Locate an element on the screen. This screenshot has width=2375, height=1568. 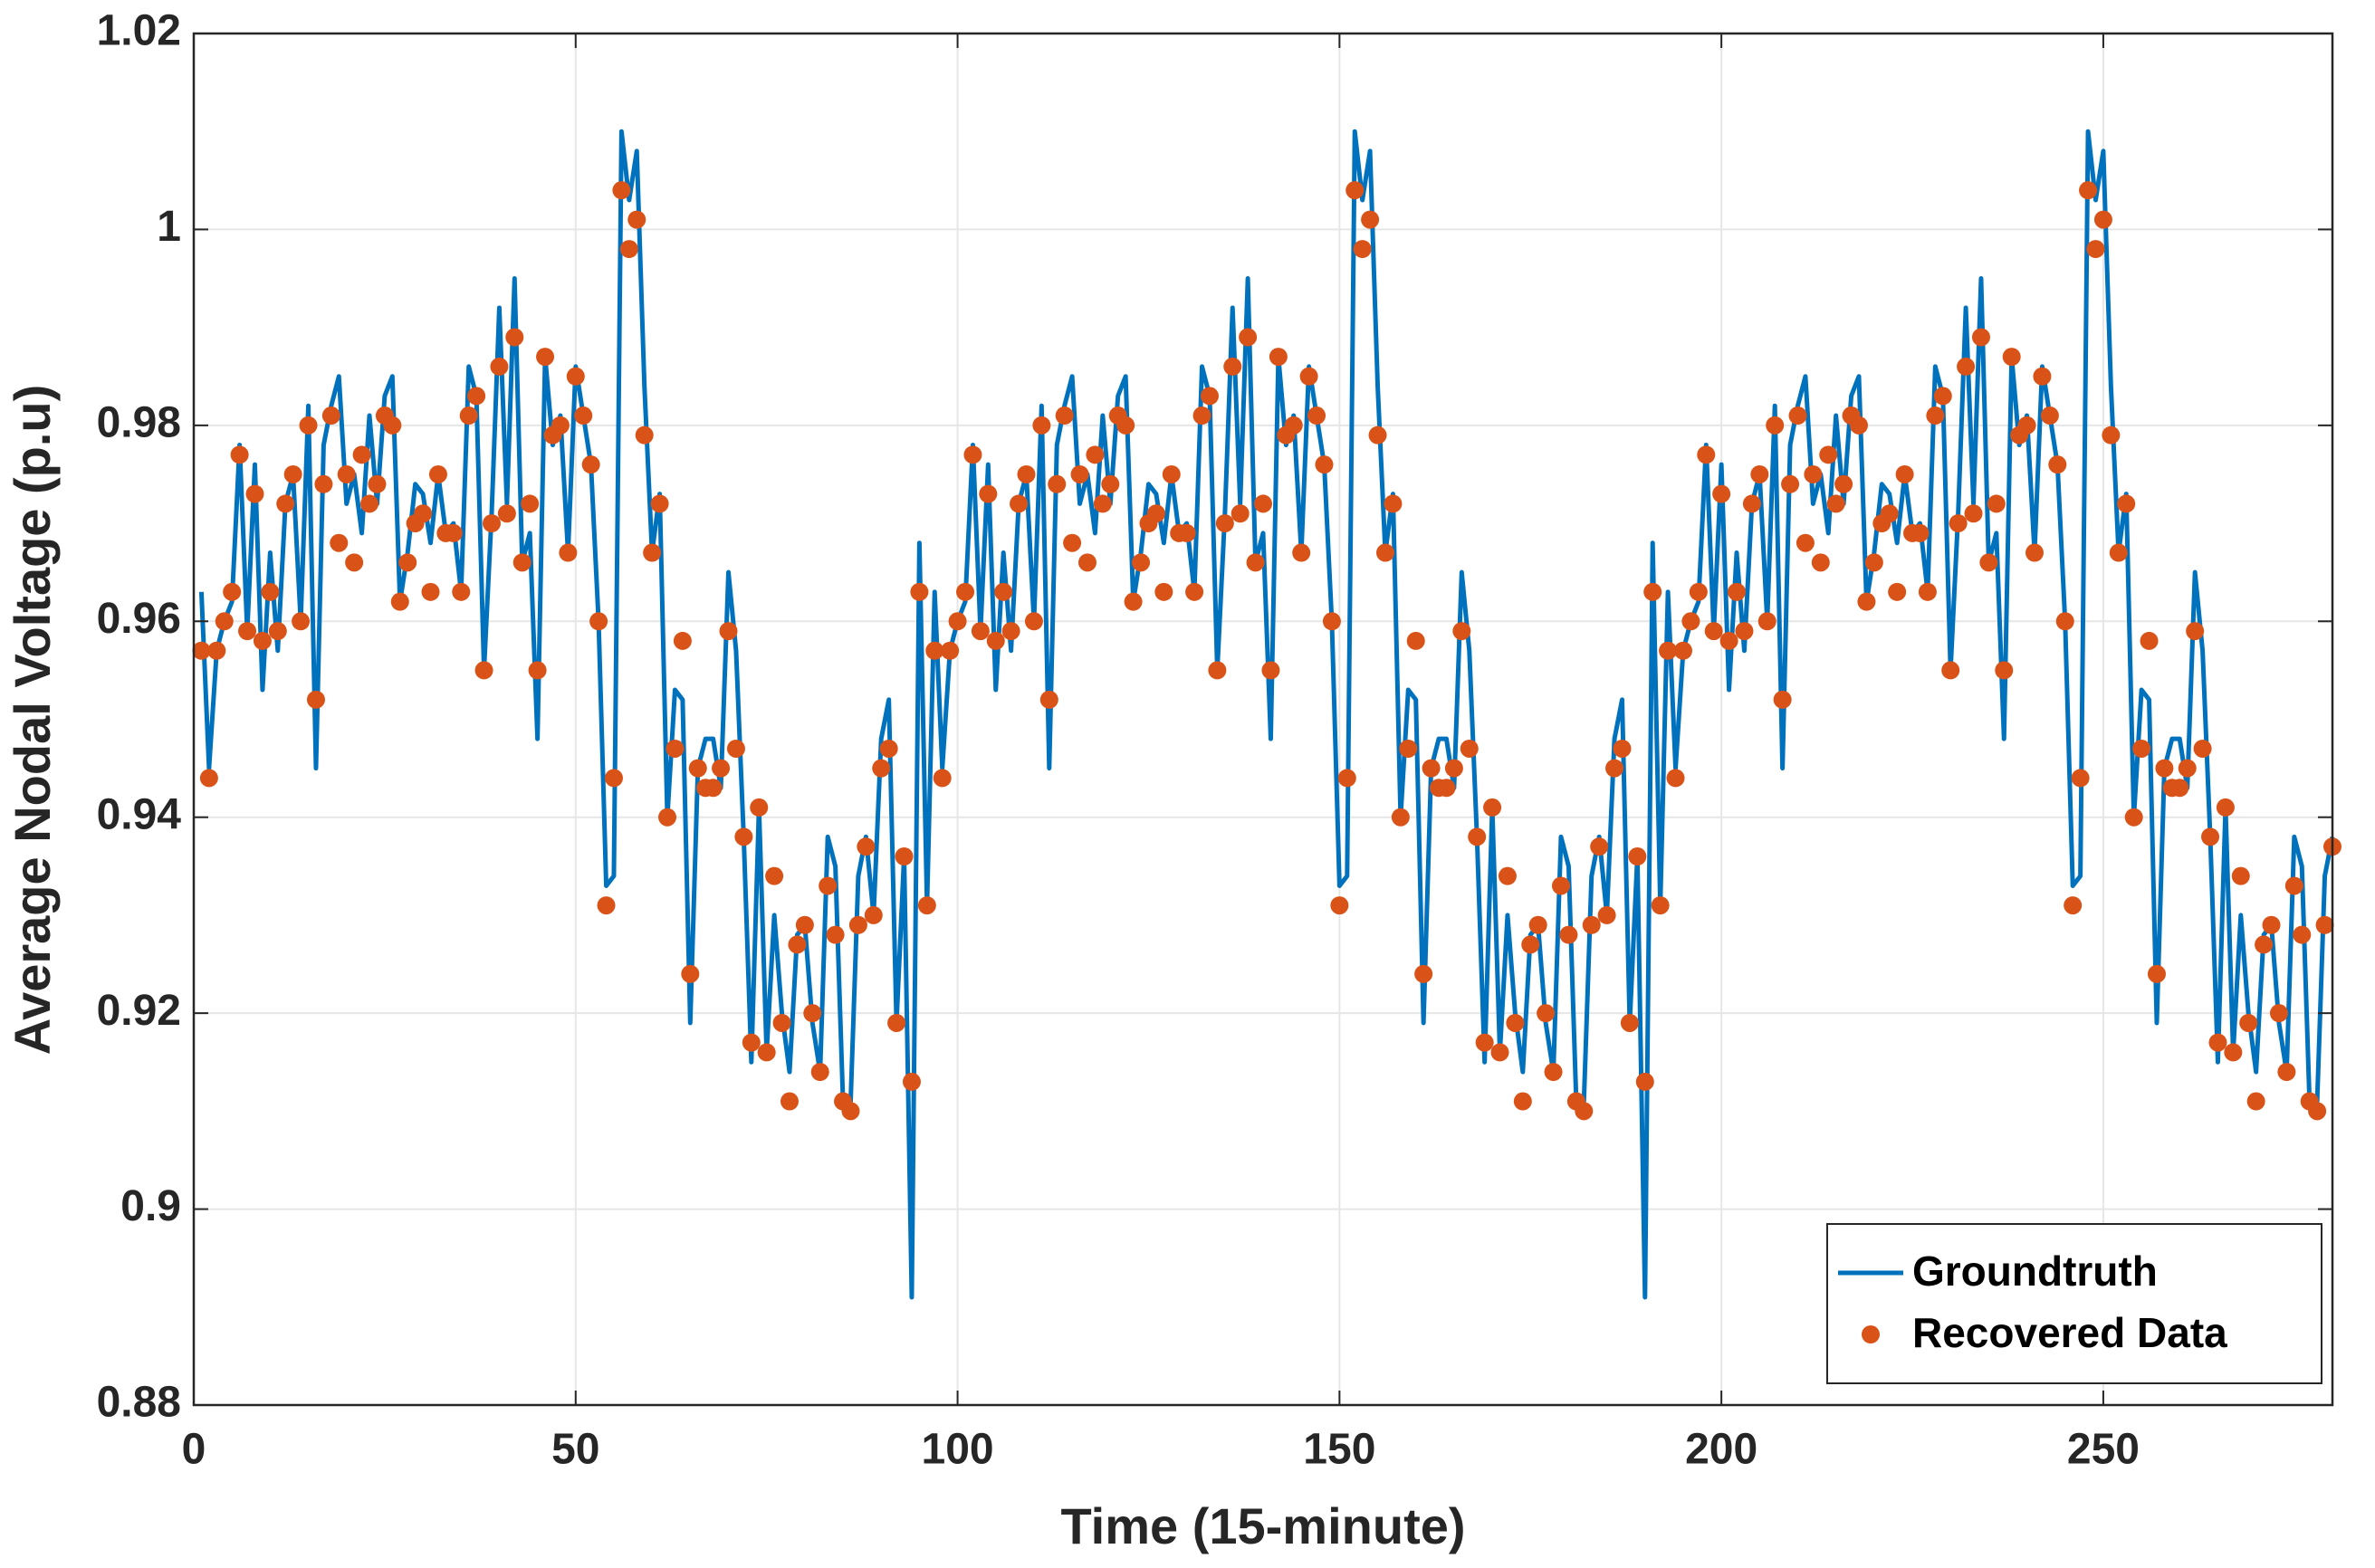
y-axis-label: Average Nodal Voltage (p.u) is located at coordinates (32, 720).